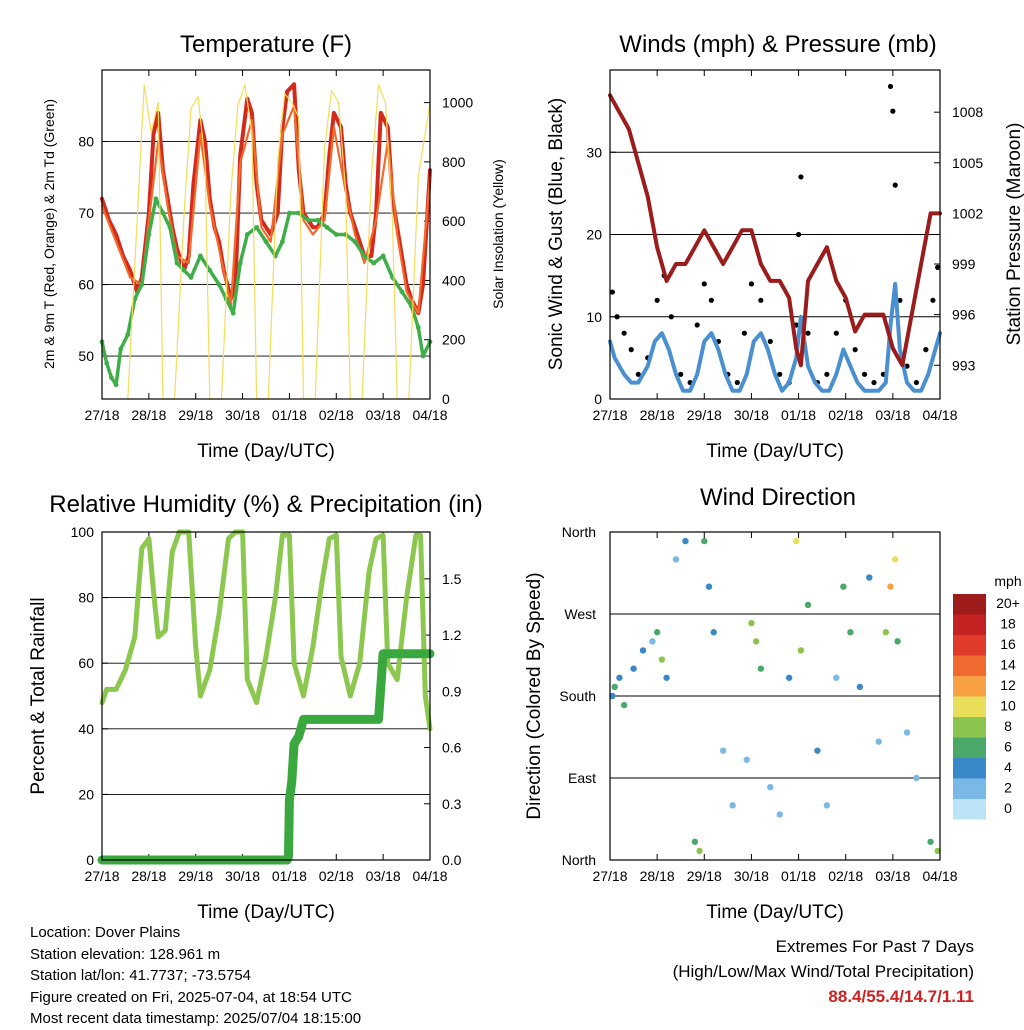 The width and height of the screenshot is (1024, 1030). I want to click on x-tick-label-2: 30/18, so click(242, 876).